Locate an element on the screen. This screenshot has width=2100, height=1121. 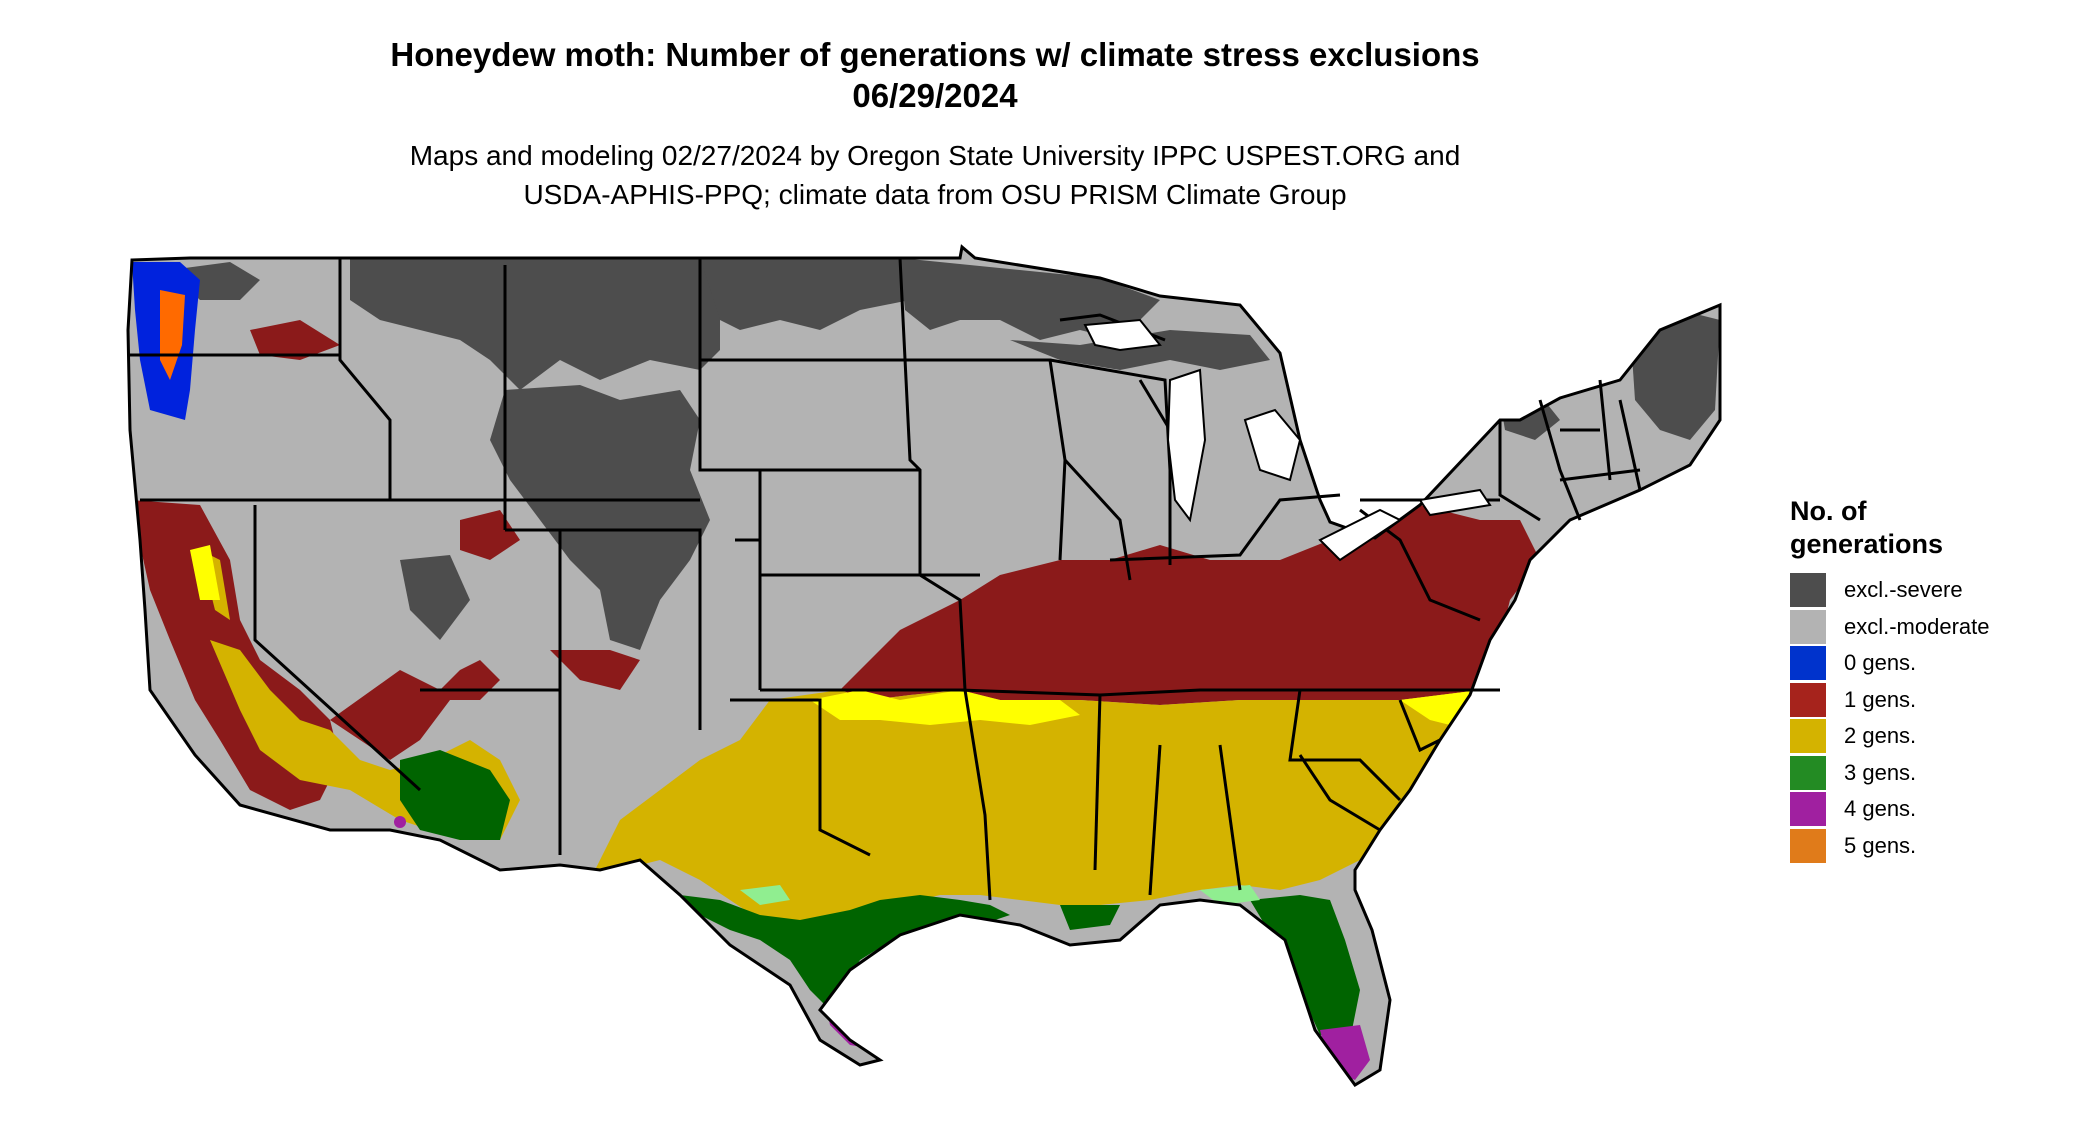
legend-item: excl.-severe is located at coordinates (1920, 591).